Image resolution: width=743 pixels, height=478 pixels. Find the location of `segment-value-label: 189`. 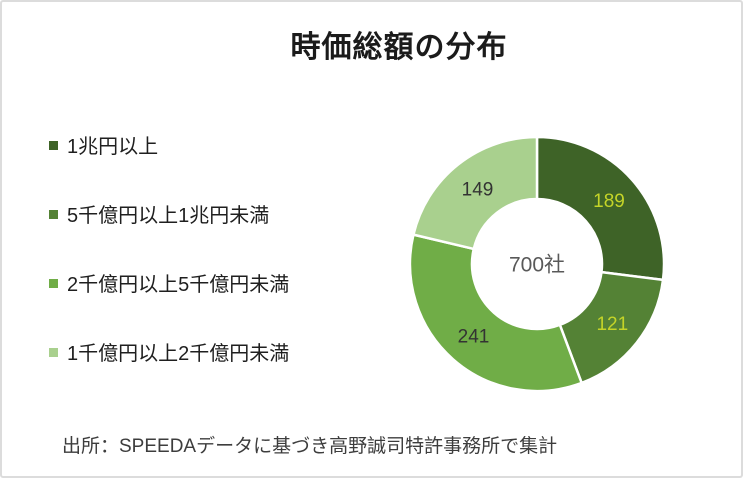

segment-value-label: 189 is located at coordinates (609, 201).